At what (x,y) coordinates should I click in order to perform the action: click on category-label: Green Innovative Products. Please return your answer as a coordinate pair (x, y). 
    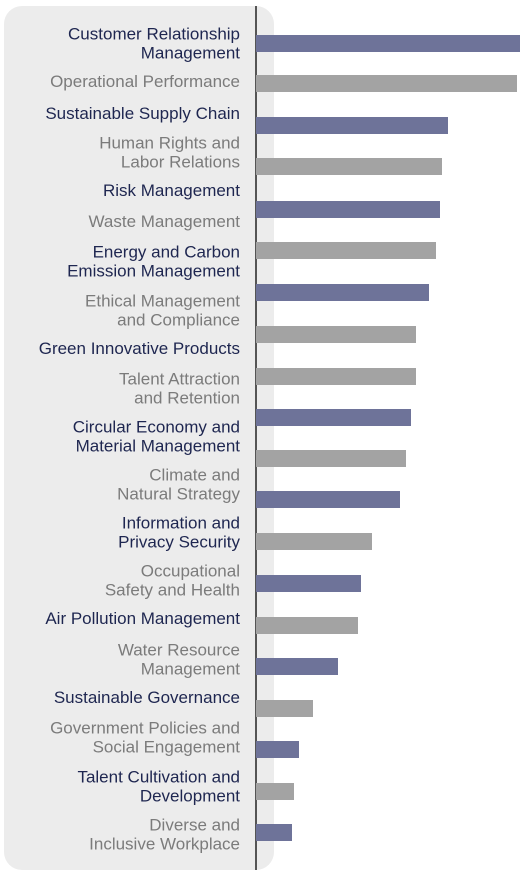
    Looking at the image, I should click on (139, 348).